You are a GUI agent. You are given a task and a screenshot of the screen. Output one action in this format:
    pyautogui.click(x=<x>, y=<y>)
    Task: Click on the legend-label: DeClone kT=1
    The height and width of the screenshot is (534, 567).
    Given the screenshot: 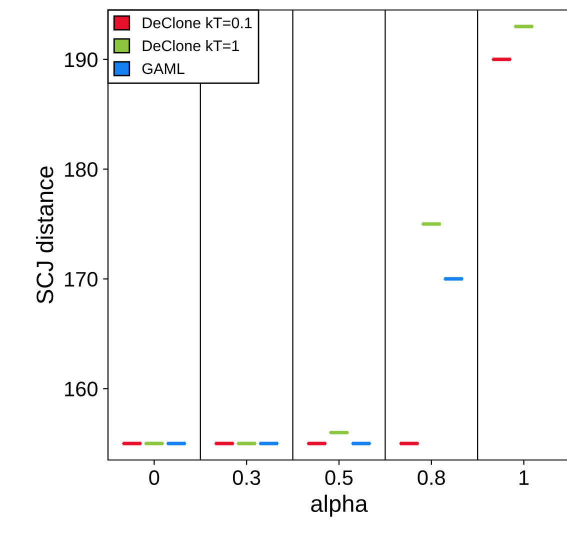 What is the action you would take?
    pyautogui.click(x=190, y=46)
    